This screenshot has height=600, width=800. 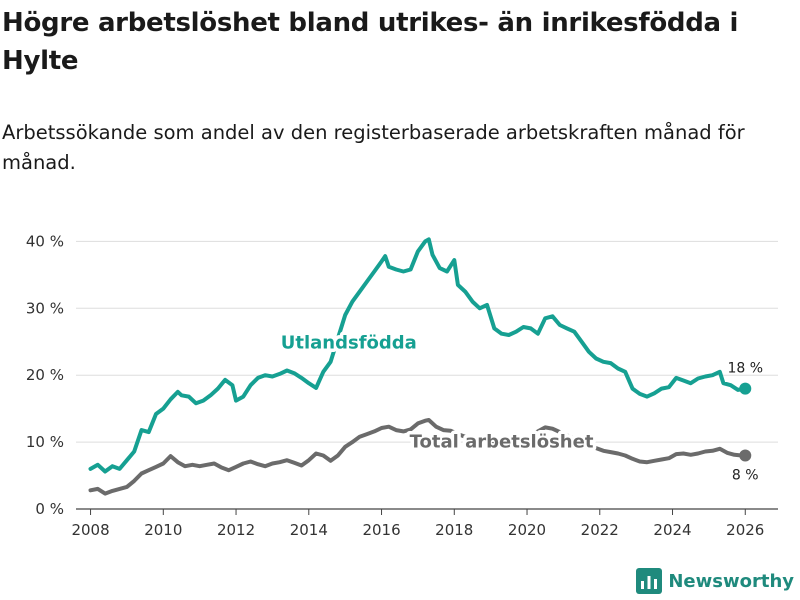 I want to click on y-axis-ticks: 0 % 10 % 20 % 30 % 40 %, so click(x=45, y=375).